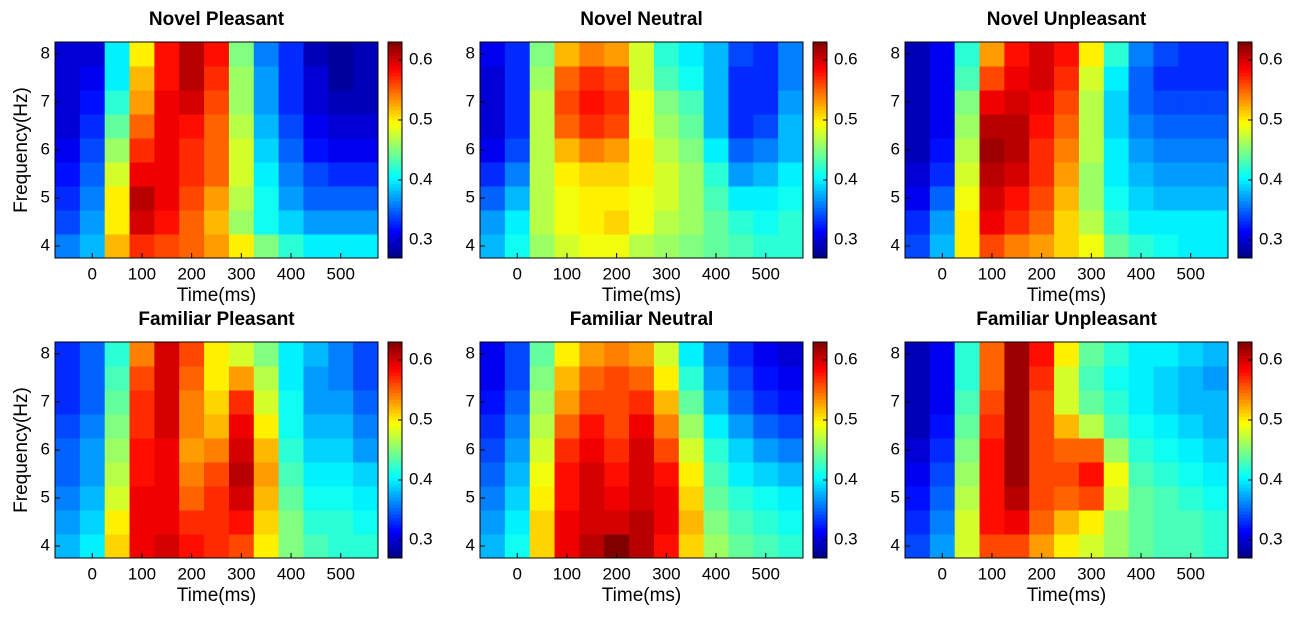  Describe the element at coordinates (45, 448) in the screenshot. I see `y-tick-label: 6` at that location.